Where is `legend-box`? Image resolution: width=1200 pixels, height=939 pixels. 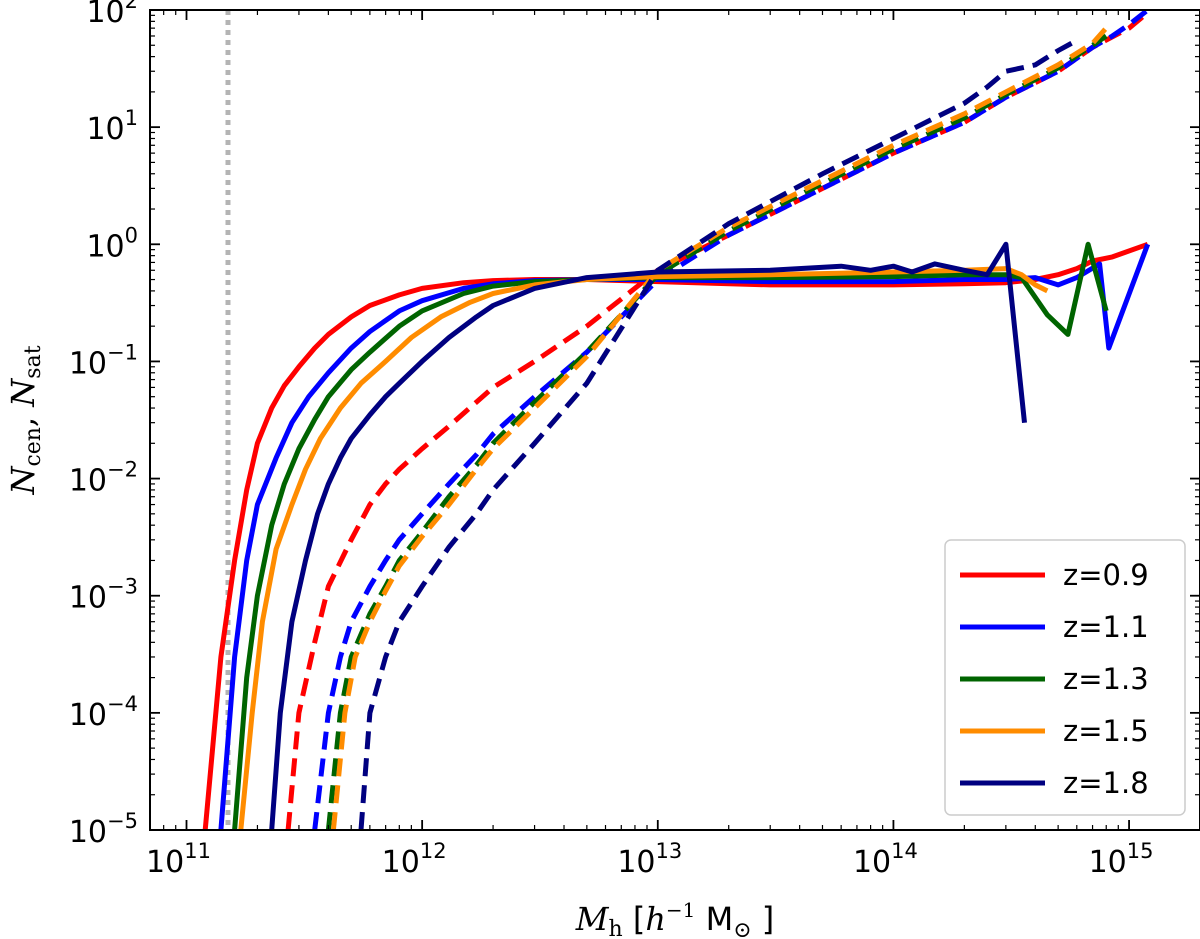 legend-box is located at coordinates (1065, 677).